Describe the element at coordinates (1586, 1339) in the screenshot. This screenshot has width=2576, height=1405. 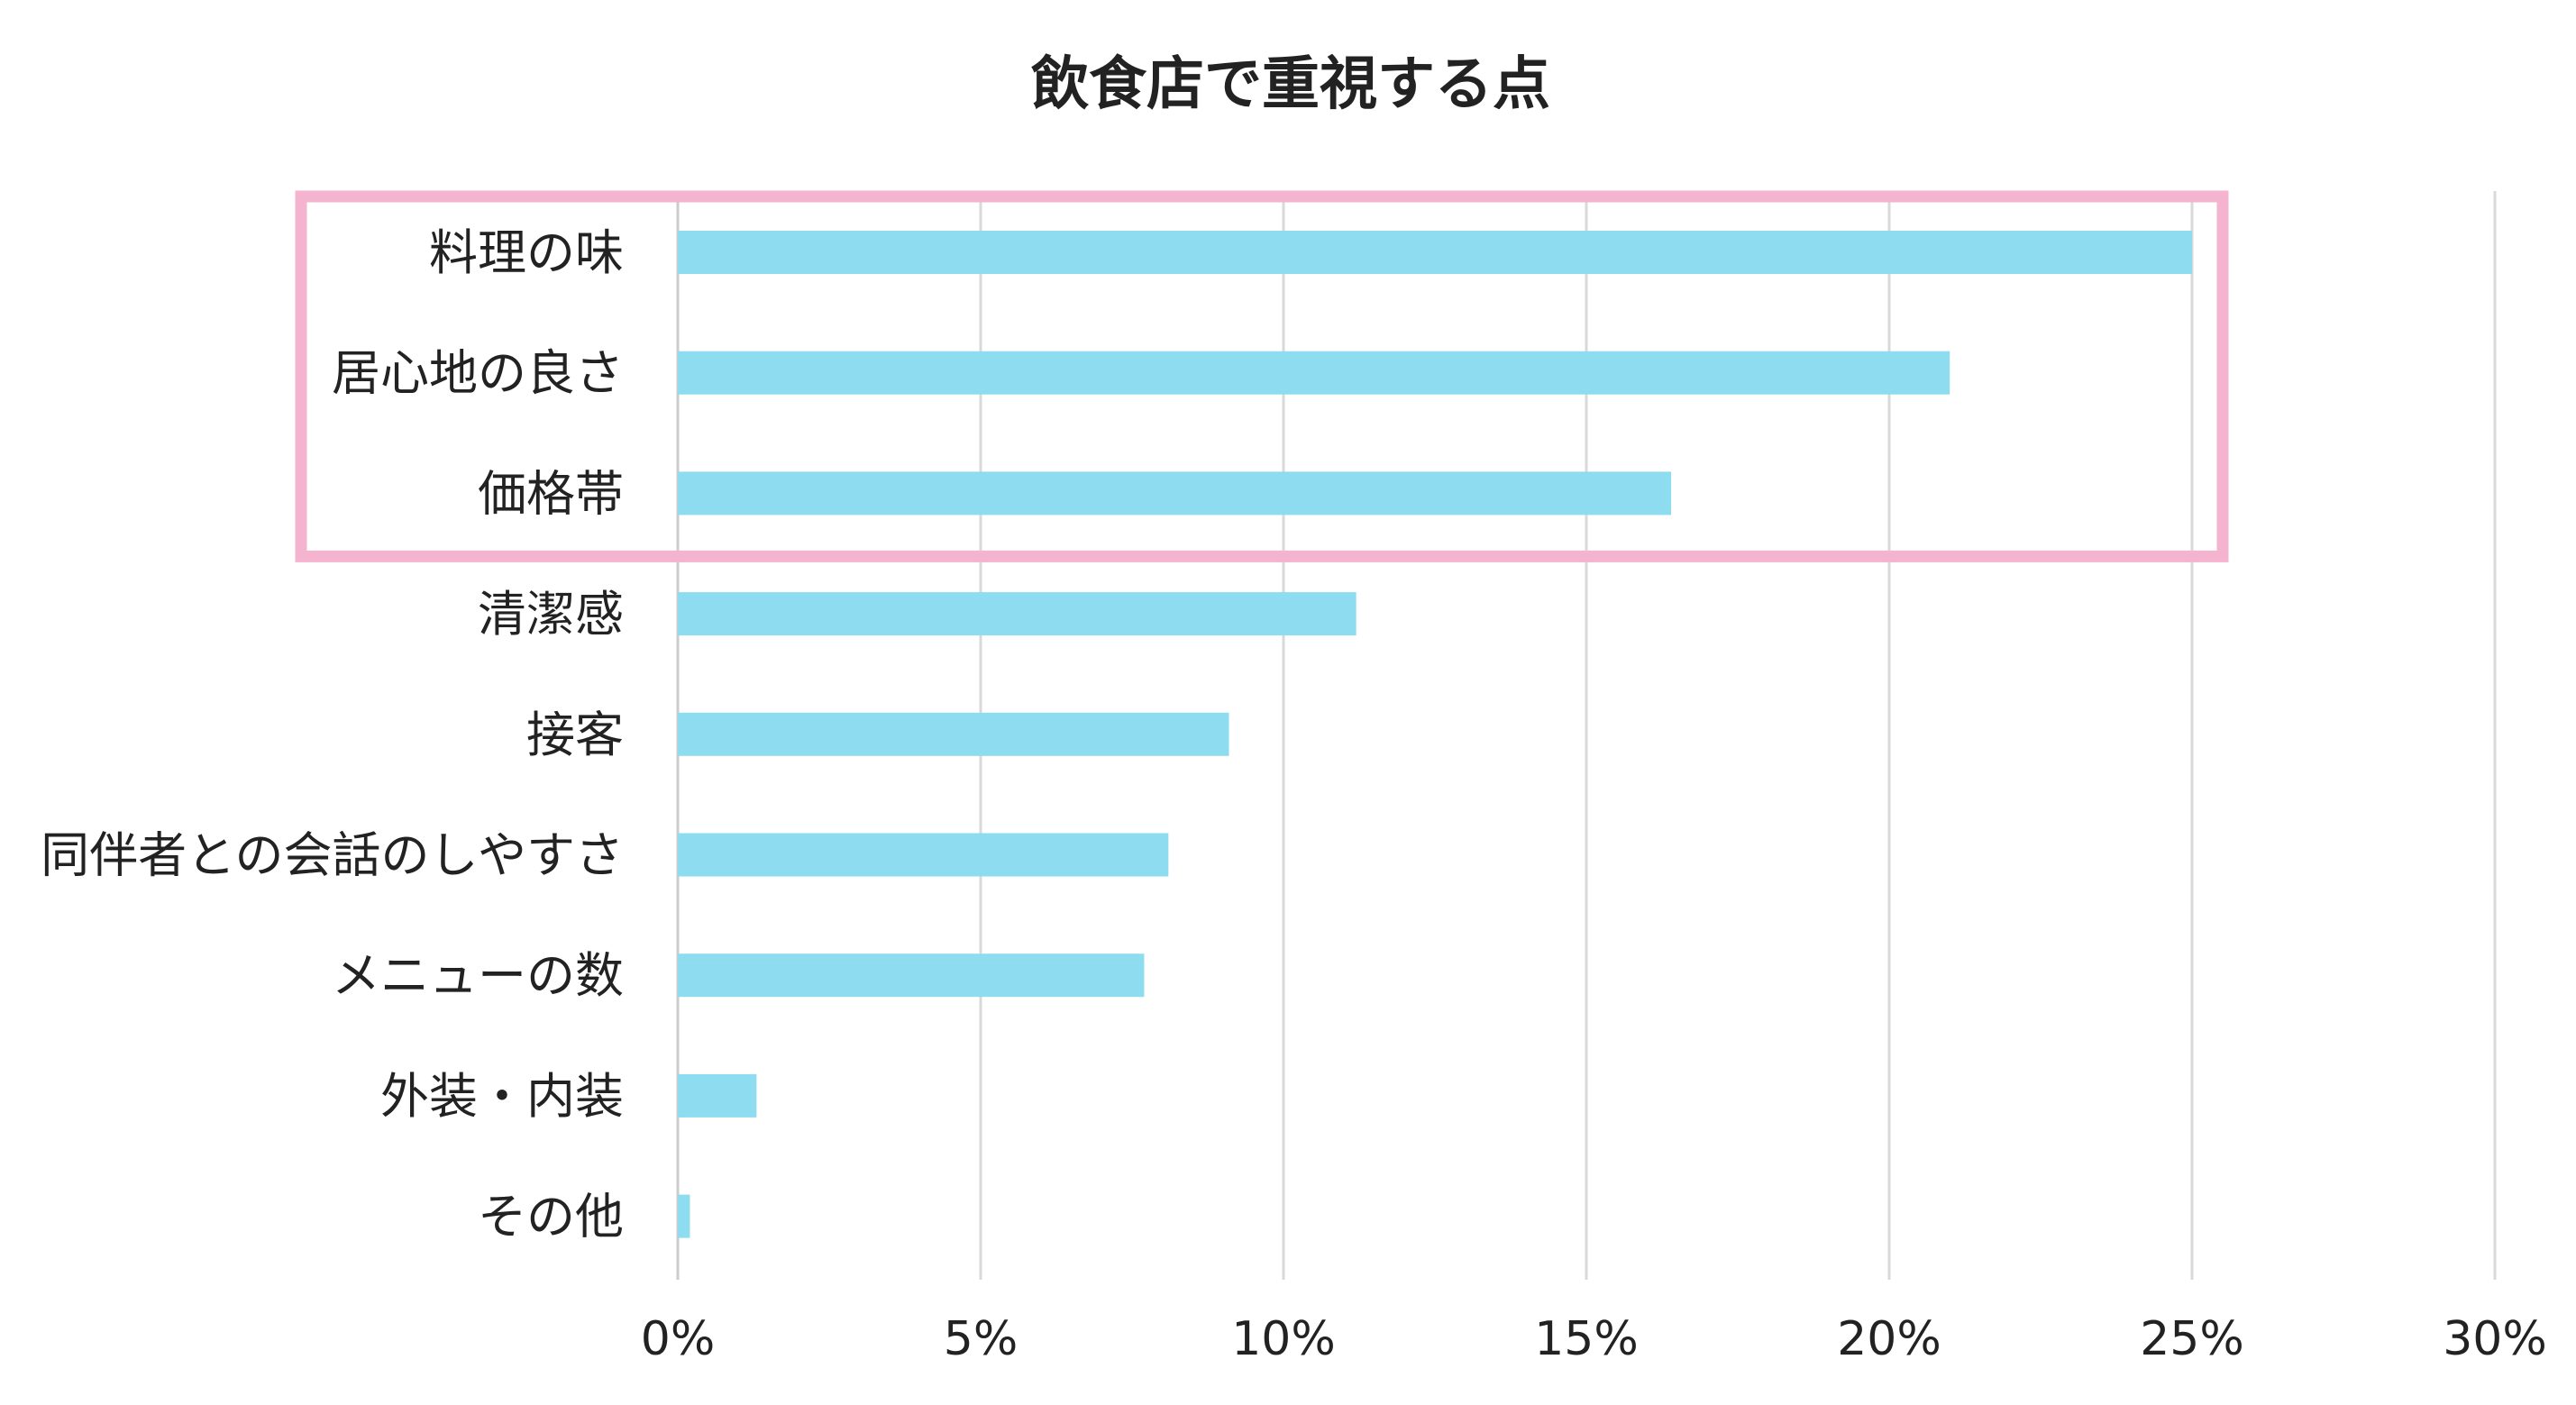
I see `x-tick-label: 15%` at that location.